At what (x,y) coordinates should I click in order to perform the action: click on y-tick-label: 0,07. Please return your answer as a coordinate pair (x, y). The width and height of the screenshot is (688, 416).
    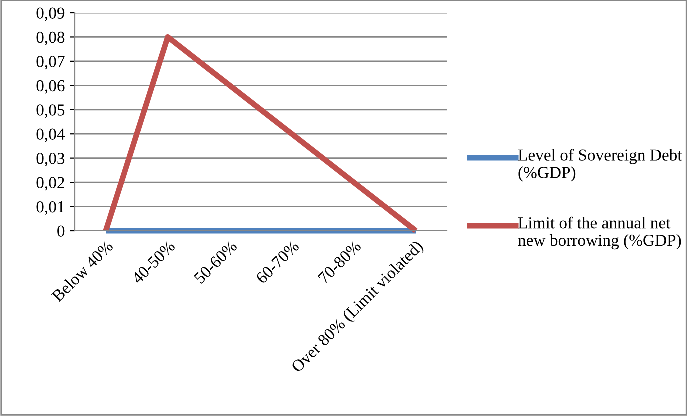
    Looking at the image, I should click on (50, 63).